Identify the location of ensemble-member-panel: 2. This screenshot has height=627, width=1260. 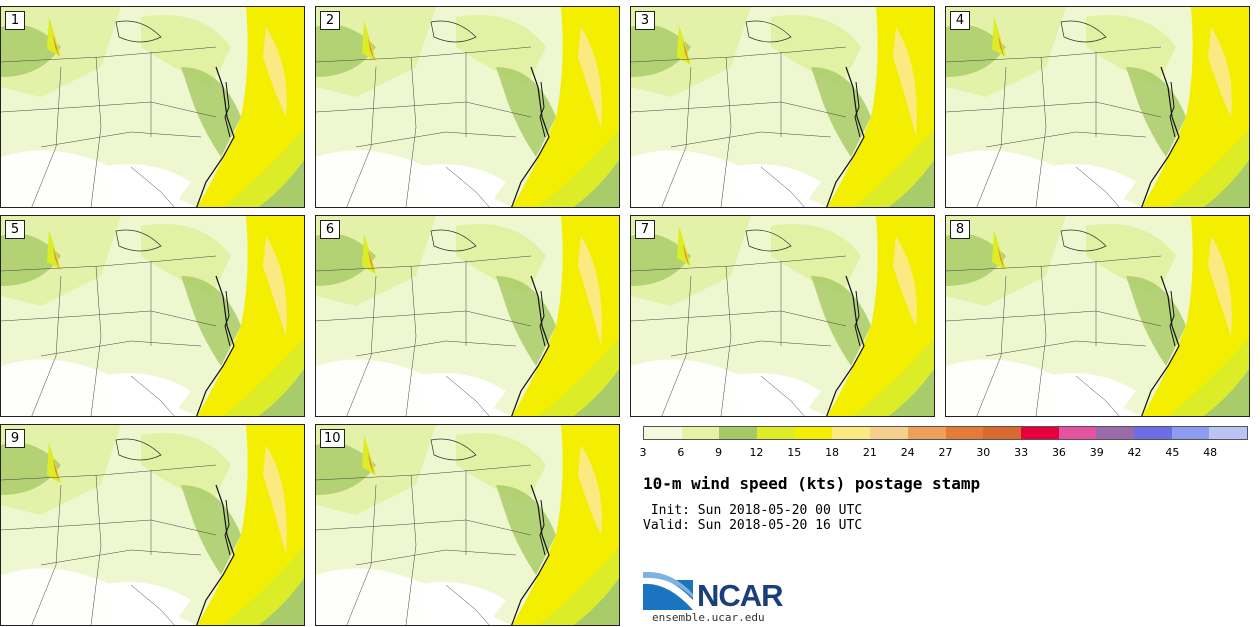
(467, 107).